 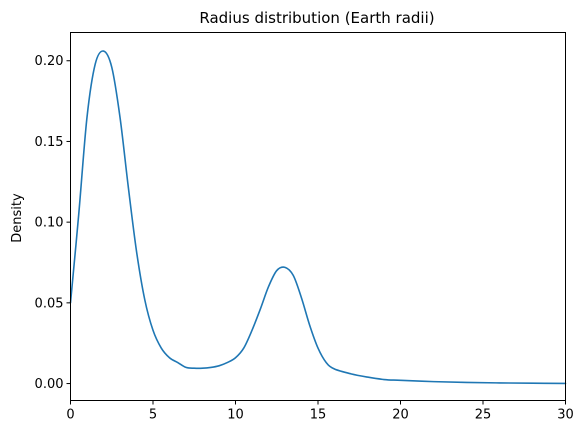 What do you see at coordinates (49, 61) in the screenshot?
I see `y-tick-label: 0.20` at bounding box center [49, 61].